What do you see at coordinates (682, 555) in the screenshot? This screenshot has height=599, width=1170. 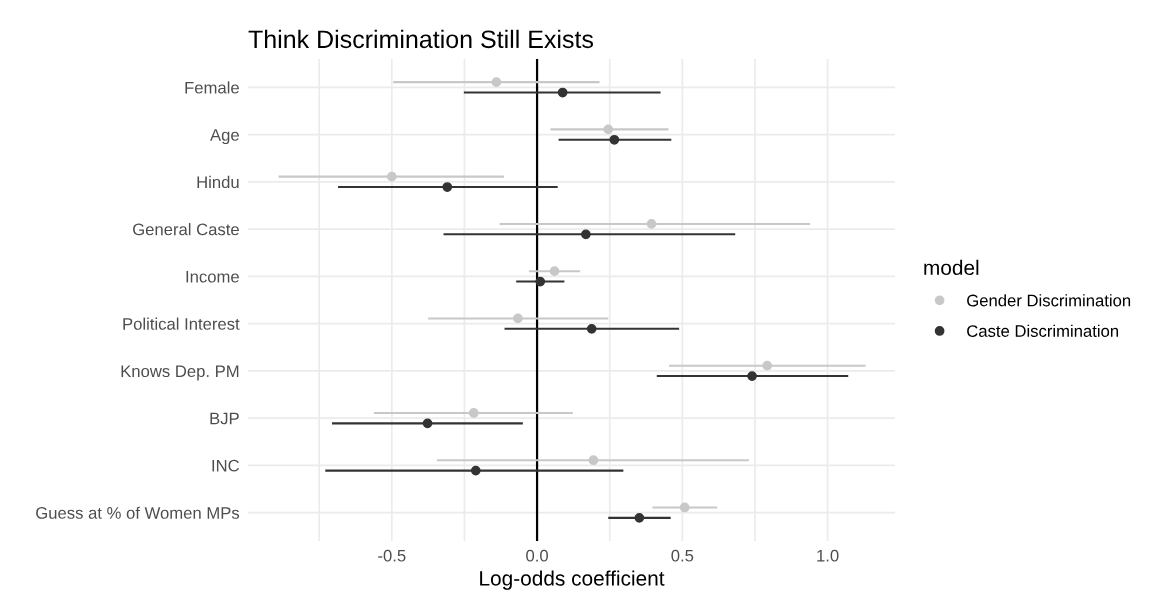 I see `x-tick-label: 0.5` at bounding box center [682, 555].